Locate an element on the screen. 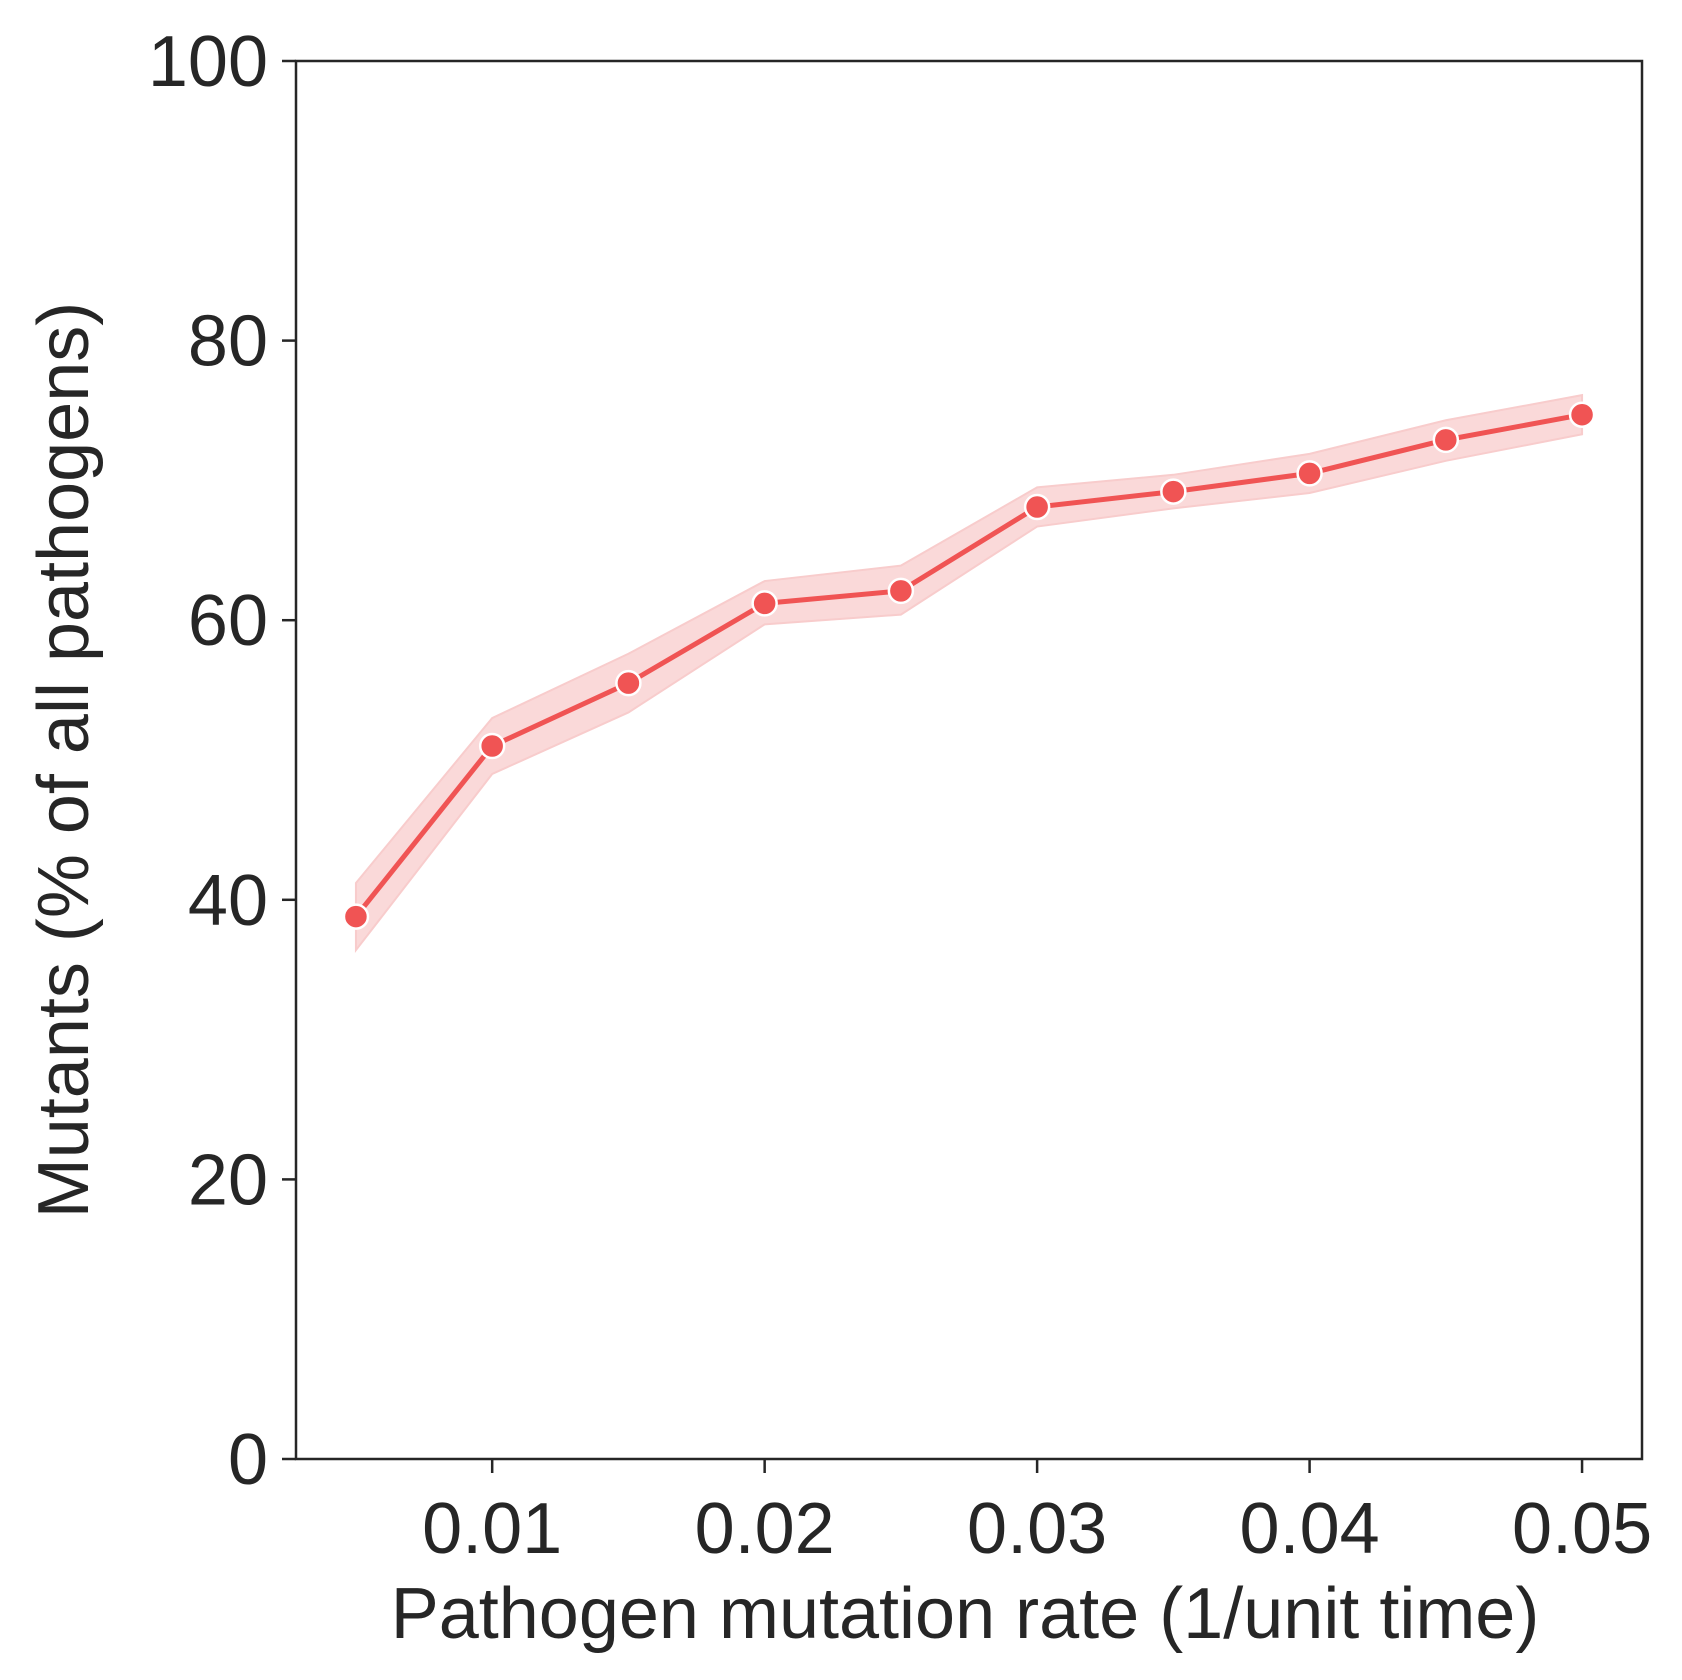 The image size is (1682, 1680). x-axis-label: Pathogen mutation rate (1/unit time) is located at coordinates (965, 1614).